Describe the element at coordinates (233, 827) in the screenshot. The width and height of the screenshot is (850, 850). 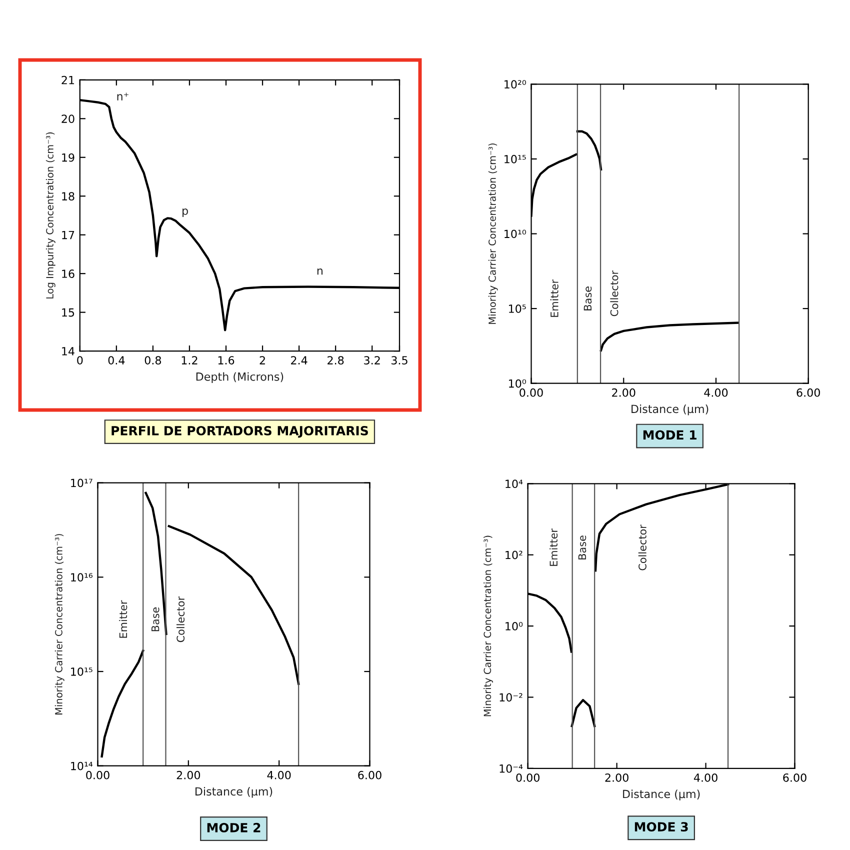
I see `text: MODE 2` at that location.